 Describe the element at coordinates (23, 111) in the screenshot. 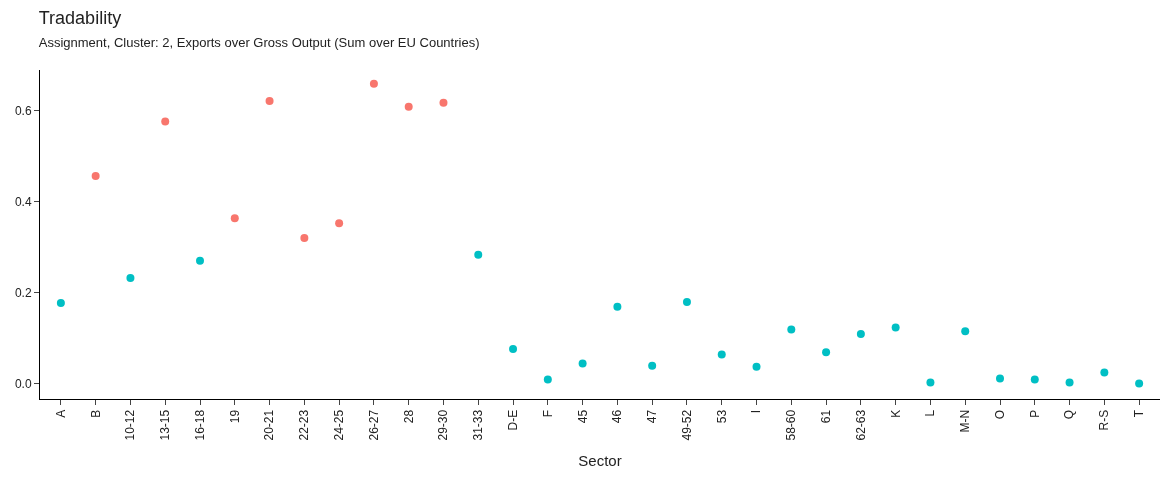

I see `y-tick-label: 0.6` at that location.